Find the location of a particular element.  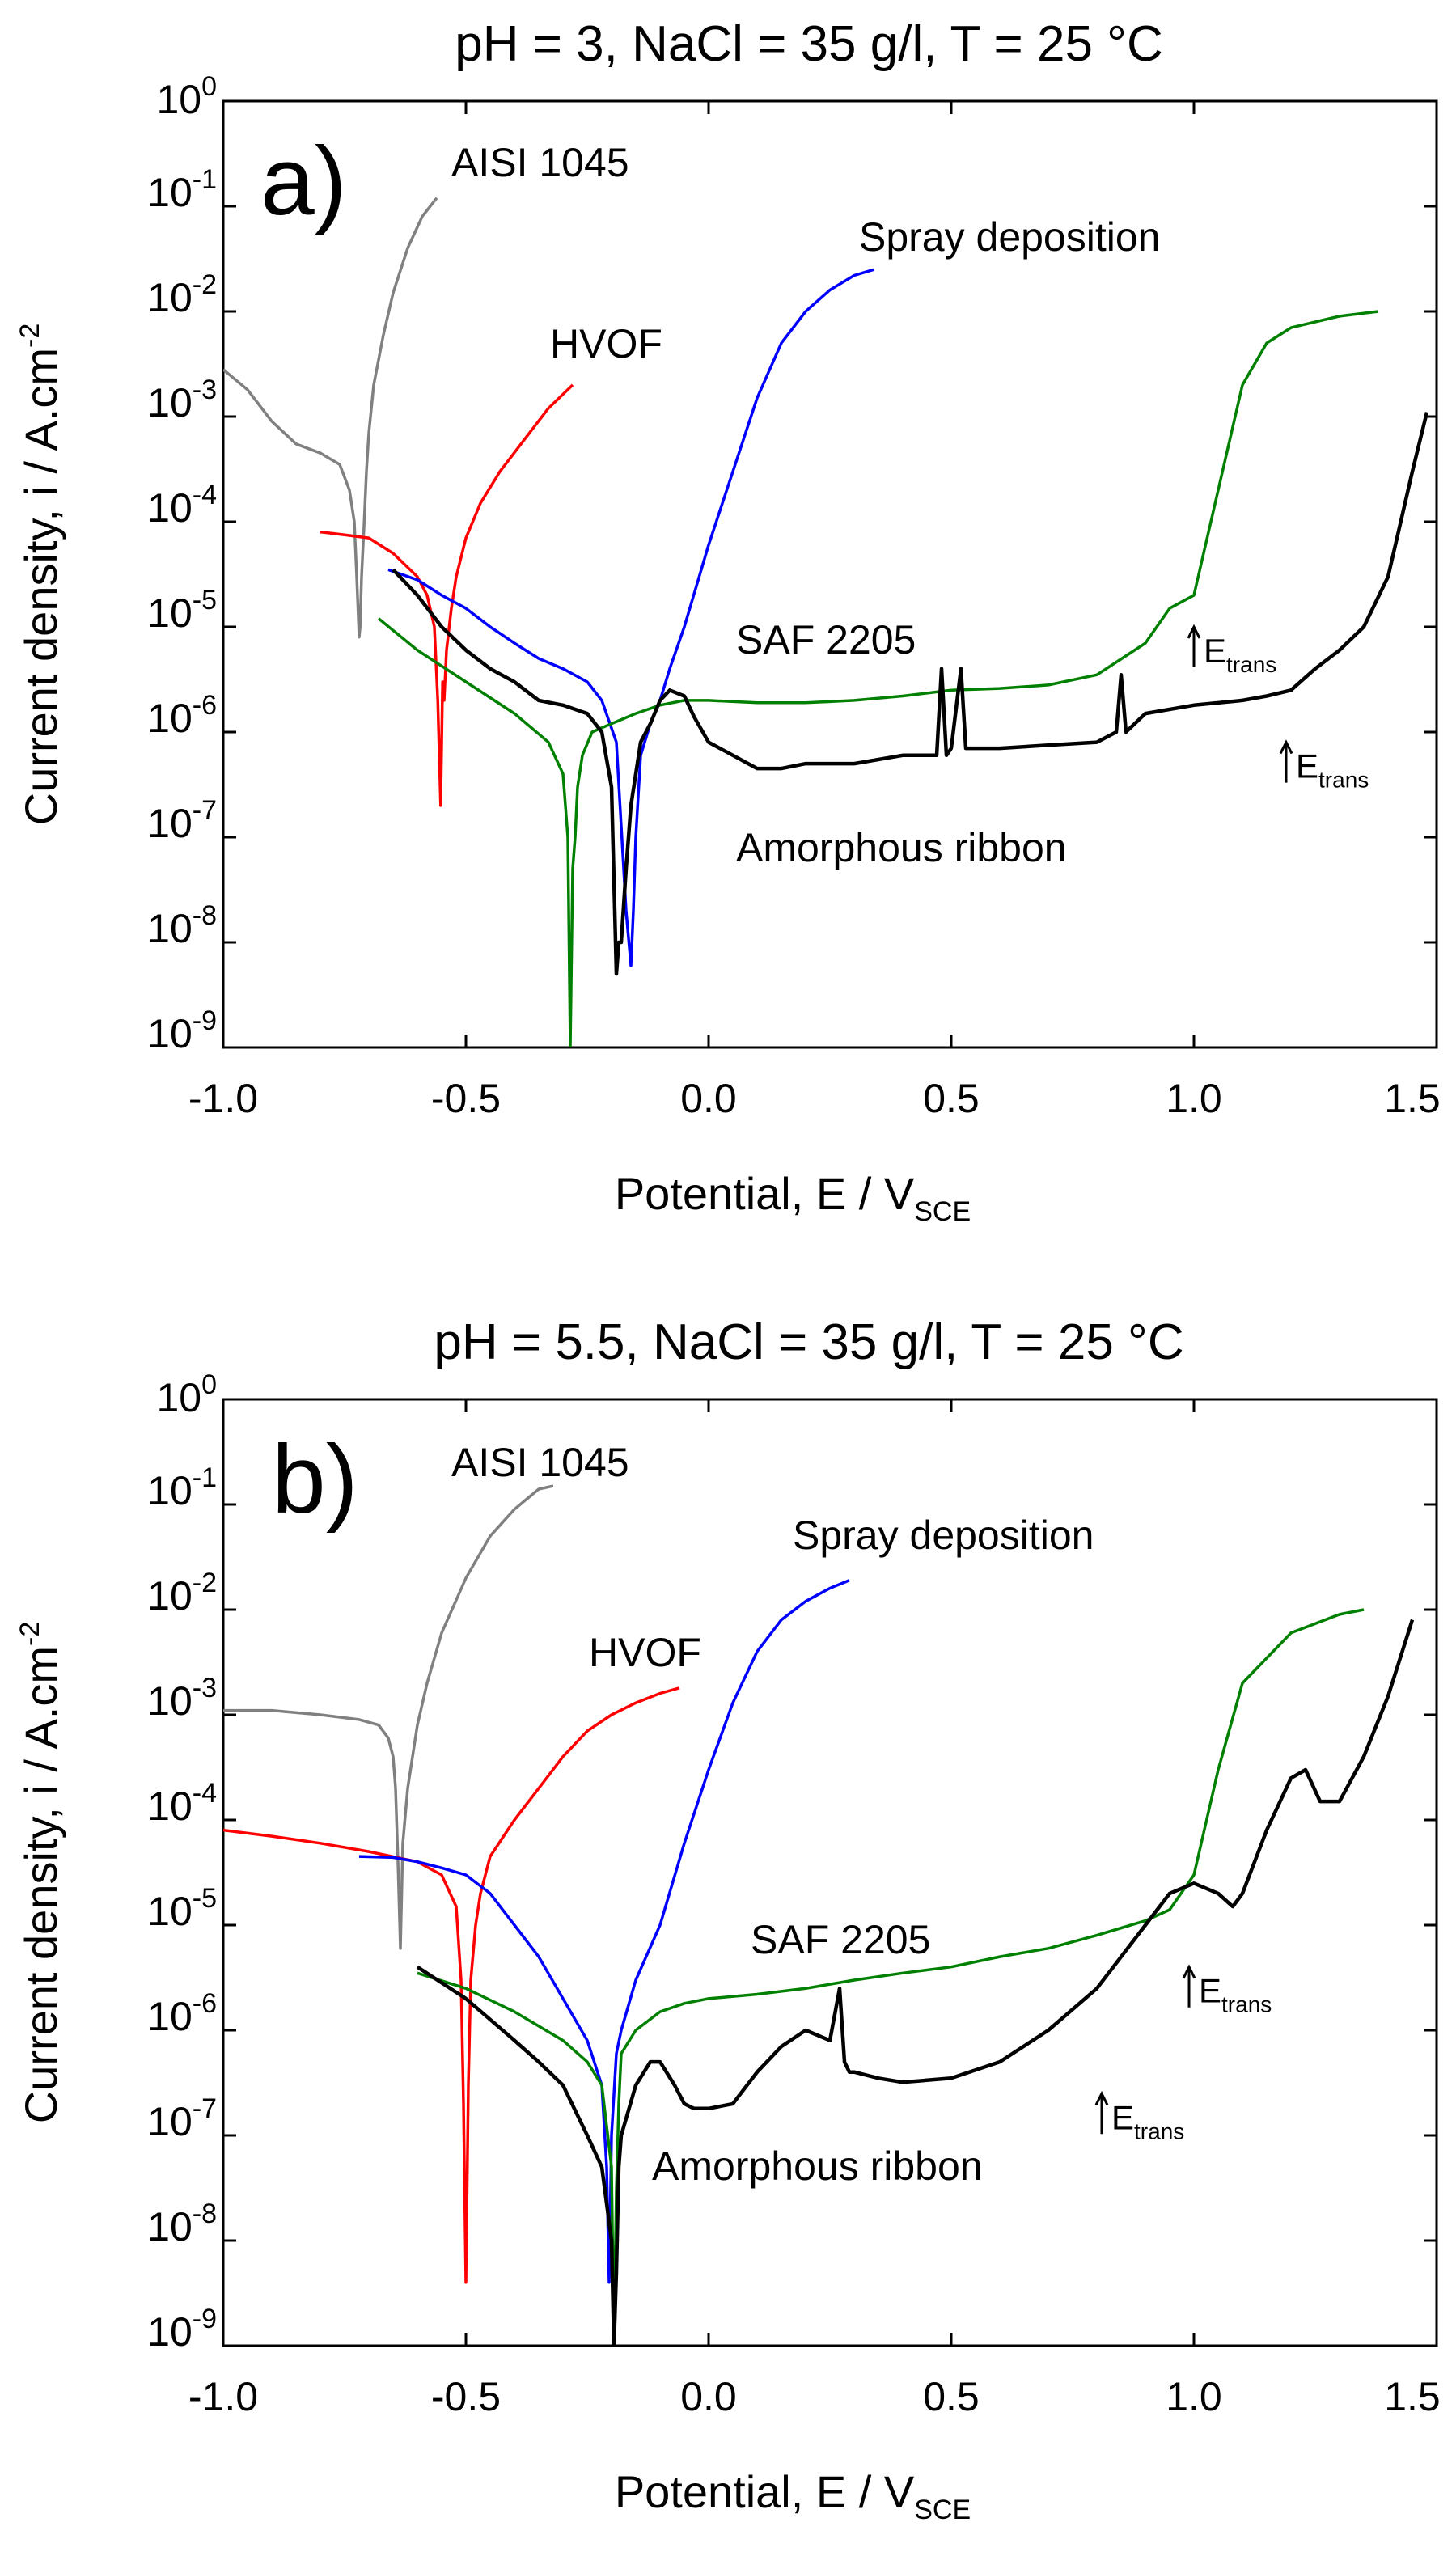

panel-b-xtick-2: 0.0 is located at coordinates (709, 2396).